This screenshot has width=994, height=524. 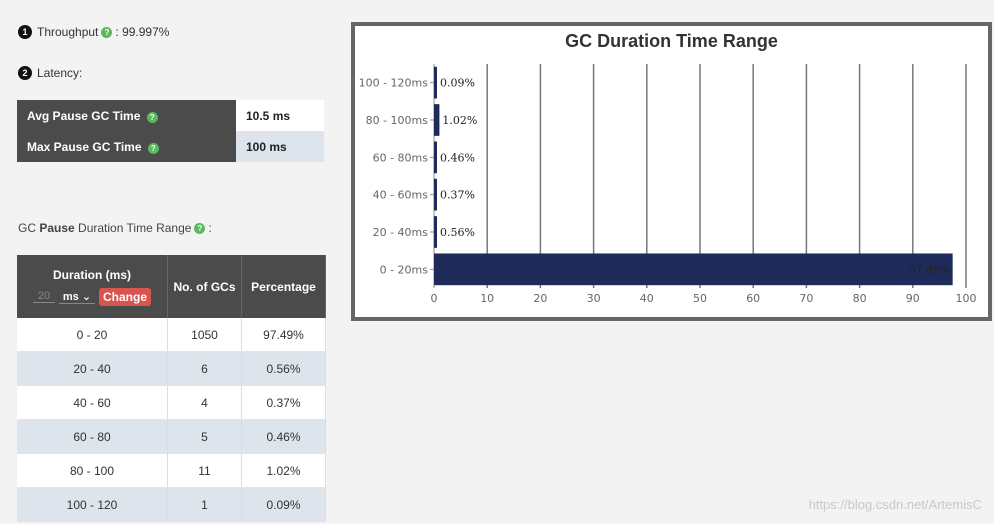 I want to click on pct-cell: 0.46%, so click(x=283, y=436).